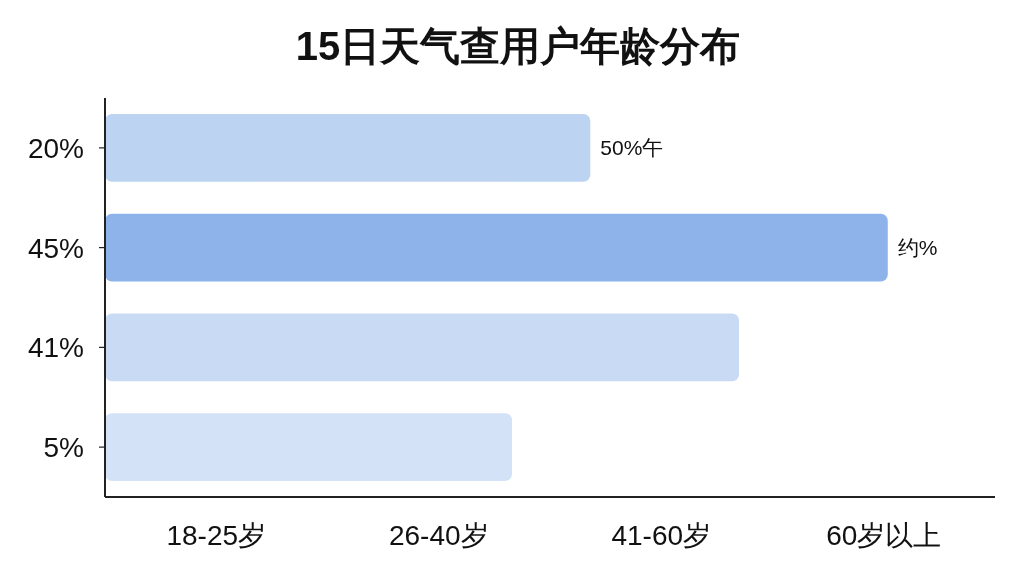  Describe the element at coordinates (63, 448) in the screenshot. I see `y-tick-label: 5%` at that location.